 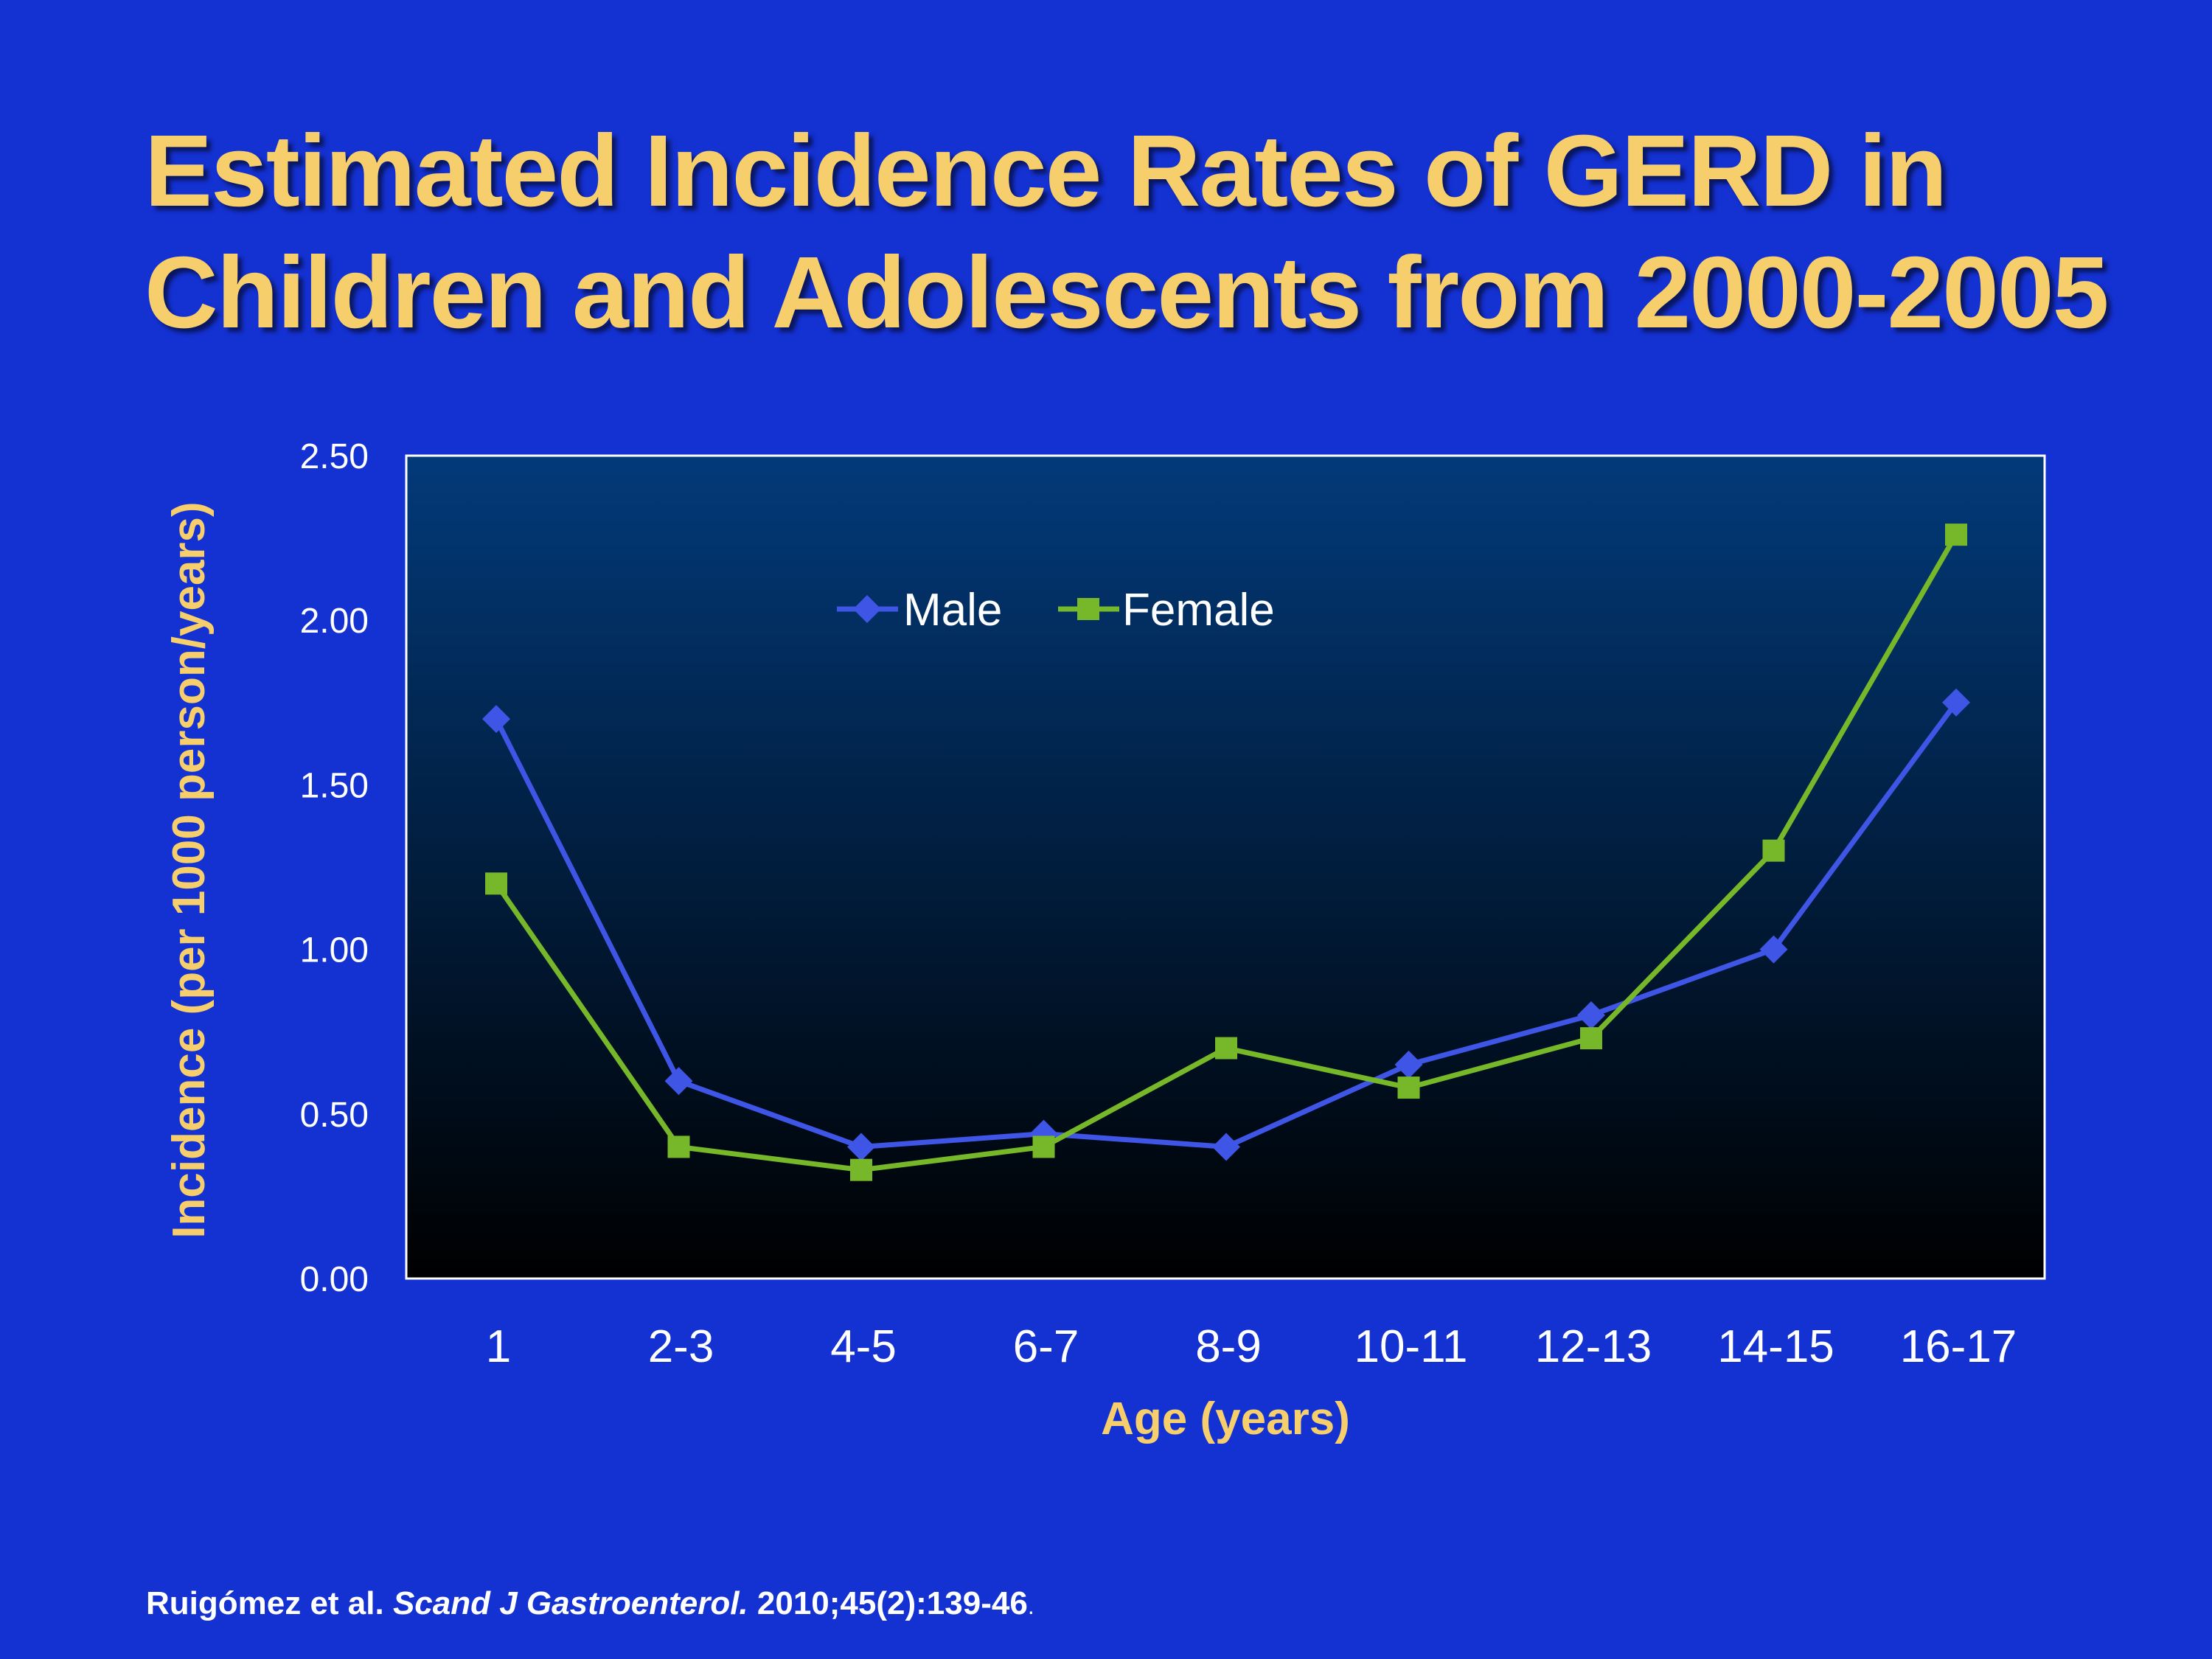 I want to click on legend-label: Male, so click(x=952, y=610).